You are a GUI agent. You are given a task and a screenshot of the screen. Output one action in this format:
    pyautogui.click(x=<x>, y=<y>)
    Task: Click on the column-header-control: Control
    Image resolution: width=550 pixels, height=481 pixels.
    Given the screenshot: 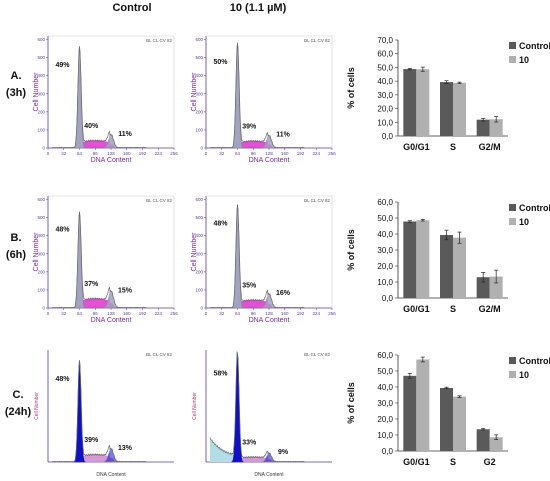 What is the action you would take?
    pyautogui.click(x=132, y=8)
    